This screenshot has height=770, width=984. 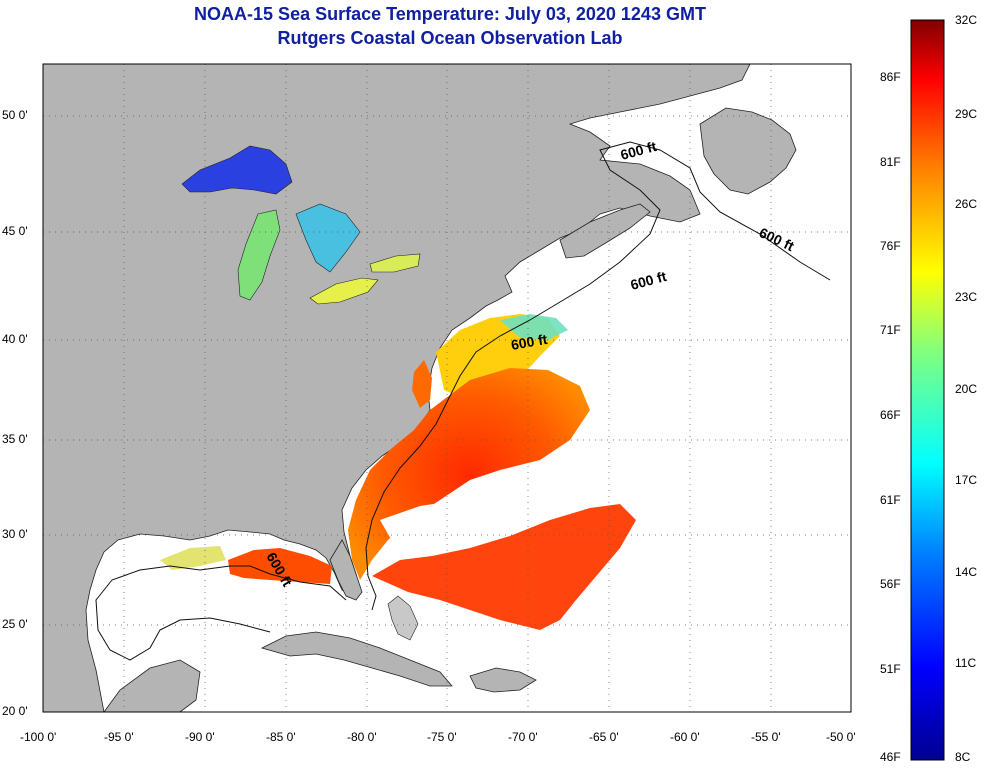 I want to click on lon-tick-65: -65 0', so click(x=604, y=737).